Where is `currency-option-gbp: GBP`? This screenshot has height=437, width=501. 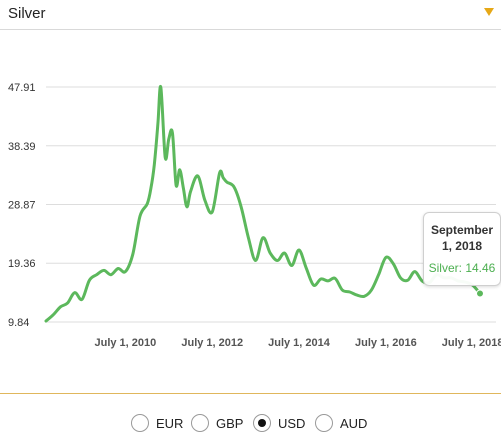 currency-option-gbp: GBP is located at coordinates (217, 423).